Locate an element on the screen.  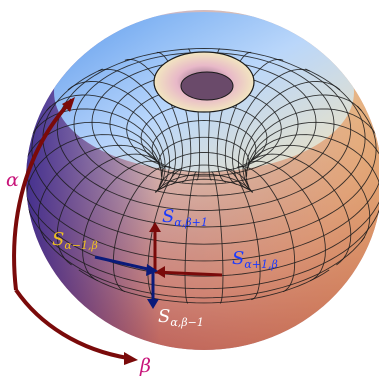
arrow-left-to-alpha-minus-one is located at coordinates (126, 265).